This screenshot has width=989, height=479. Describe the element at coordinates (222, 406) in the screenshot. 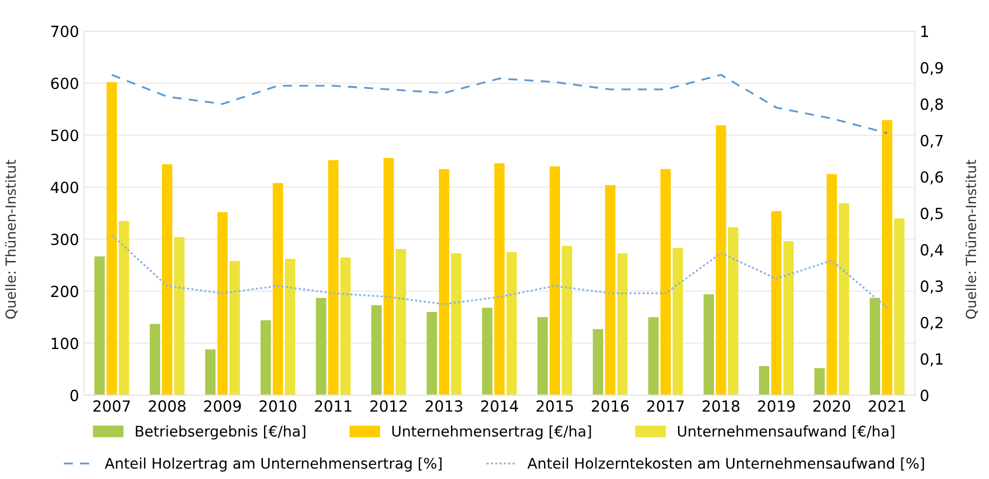

I see `x-tick-label: 2009` at that location.